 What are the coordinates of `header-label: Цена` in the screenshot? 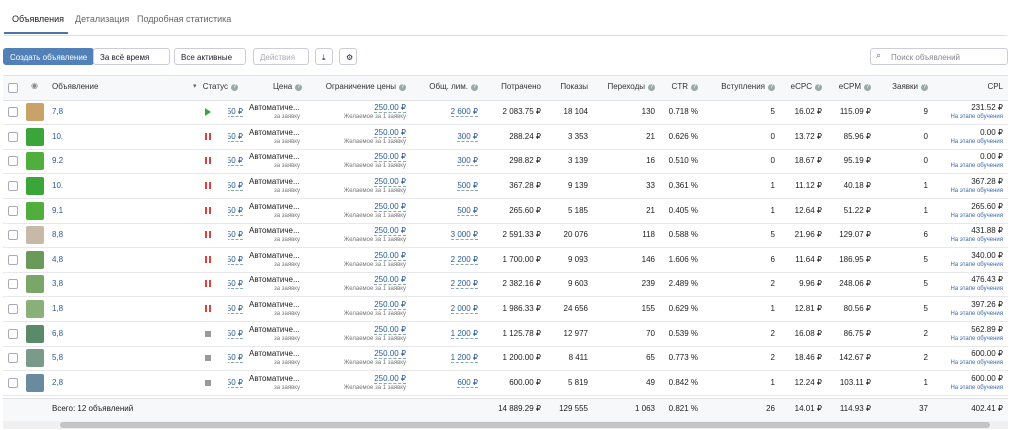 It's located at (283, 86).